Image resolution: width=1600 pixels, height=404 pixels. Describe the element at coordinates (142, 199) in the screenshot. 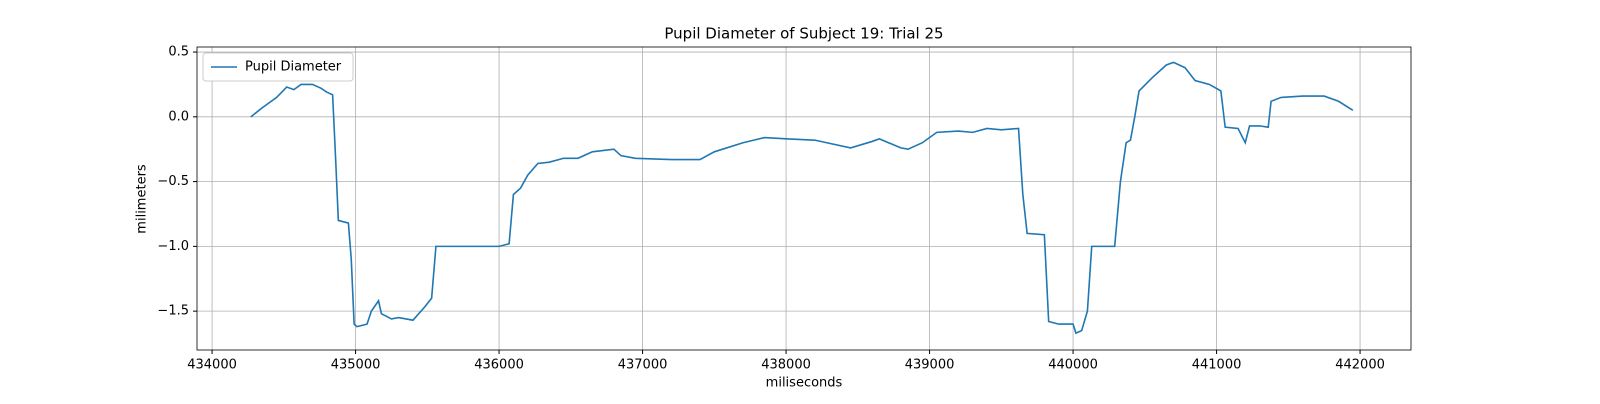

I see `y-axis-label: milimeters` at that location.